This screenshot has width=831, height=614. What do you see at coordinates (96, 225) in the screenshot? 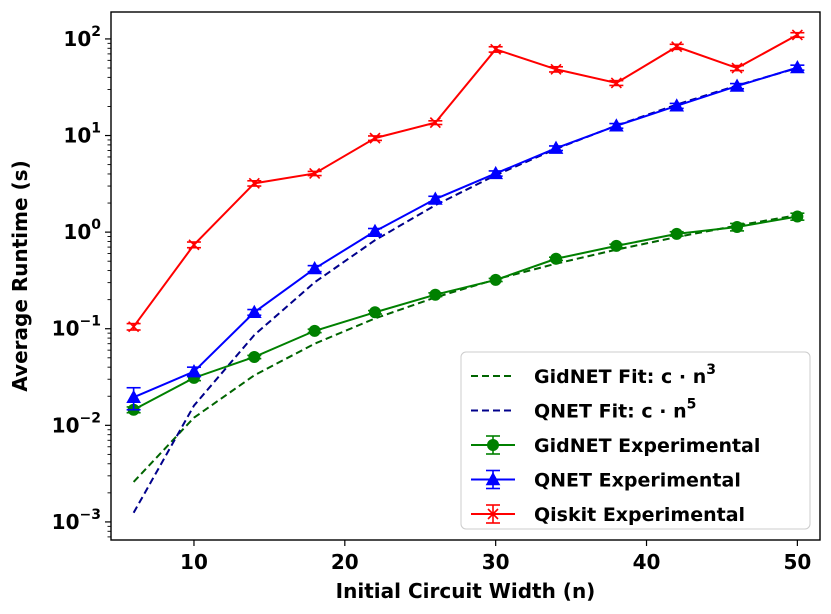
I see `y-tick-exponent: 0` at bounding box center [96, 225].